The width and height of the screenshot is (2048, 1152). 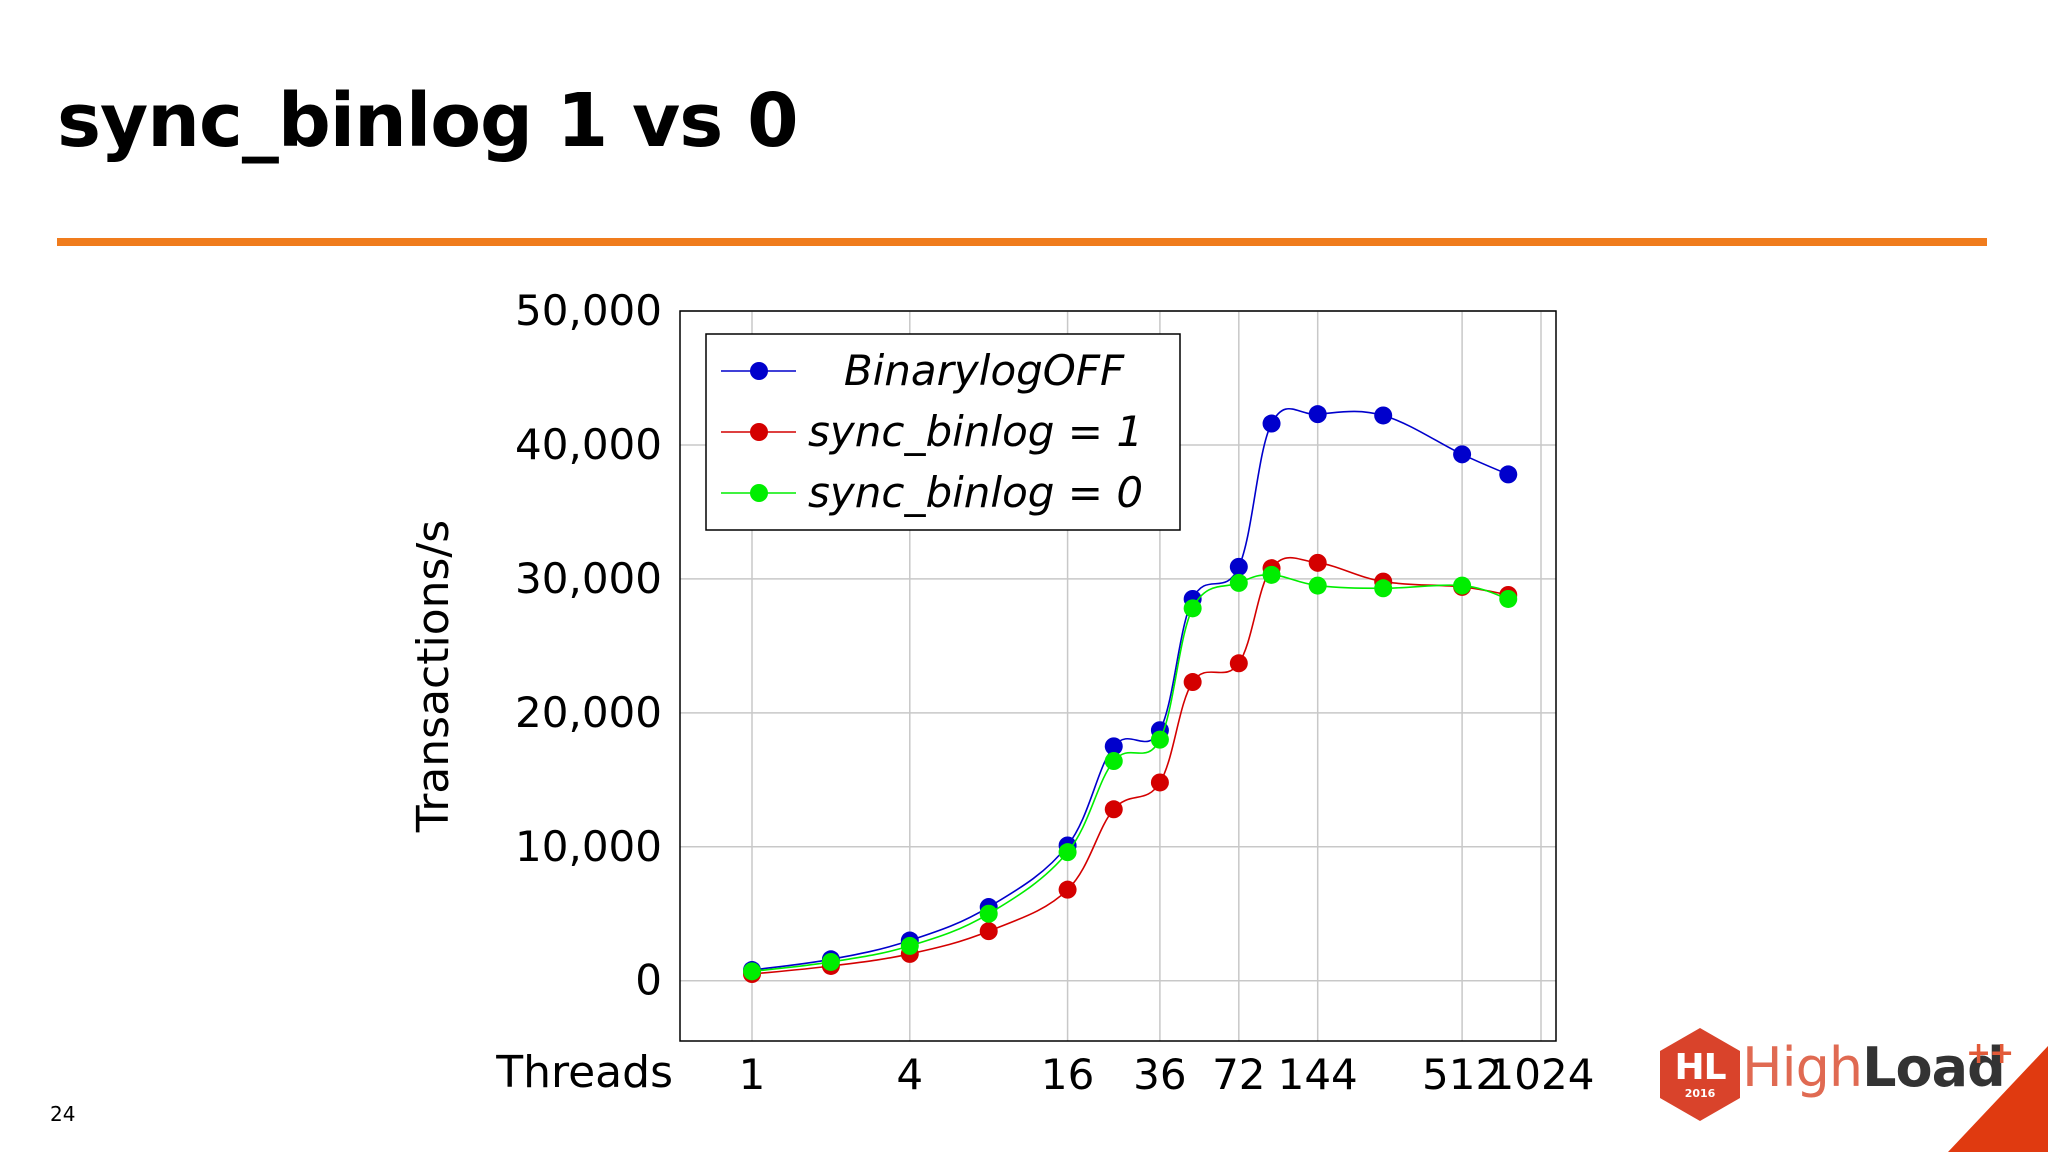 I want to click on x-tick-label-72: 72, so click(x=1238, y=1074).